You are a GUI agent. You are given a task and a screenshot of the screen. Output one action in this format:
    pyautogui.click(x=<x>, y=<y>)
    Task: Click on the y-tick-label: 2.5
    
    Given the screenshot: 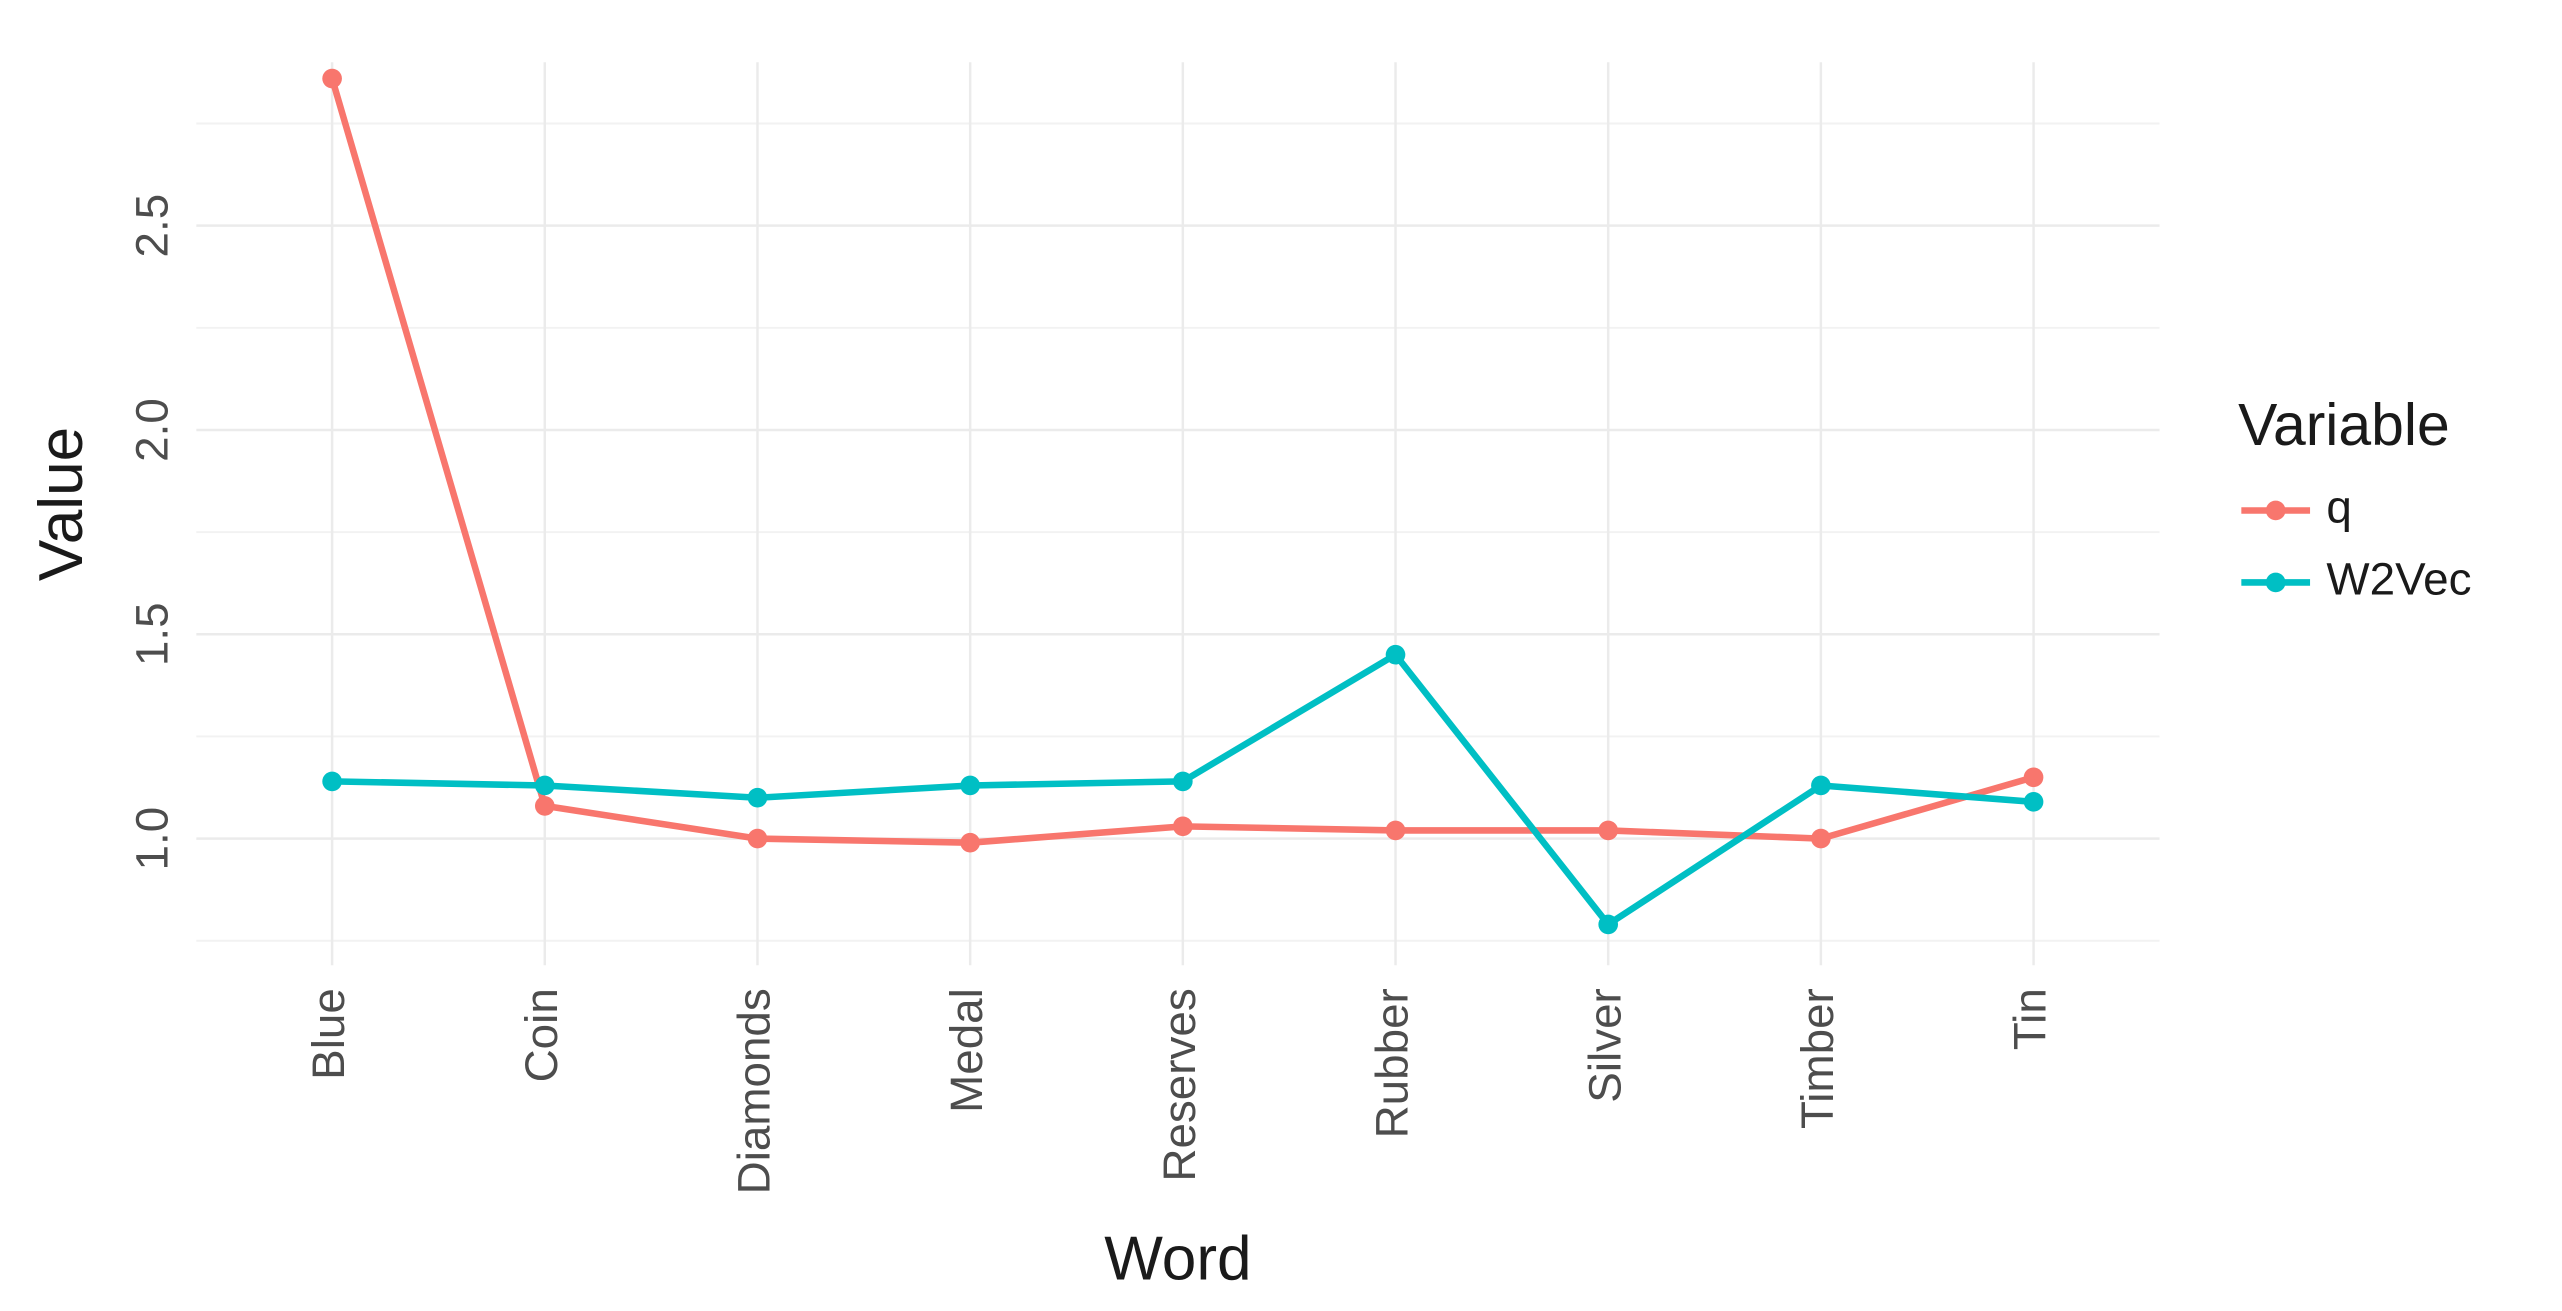 What is the action you would take?
    pyautogui.click(x=152, y=226)
    